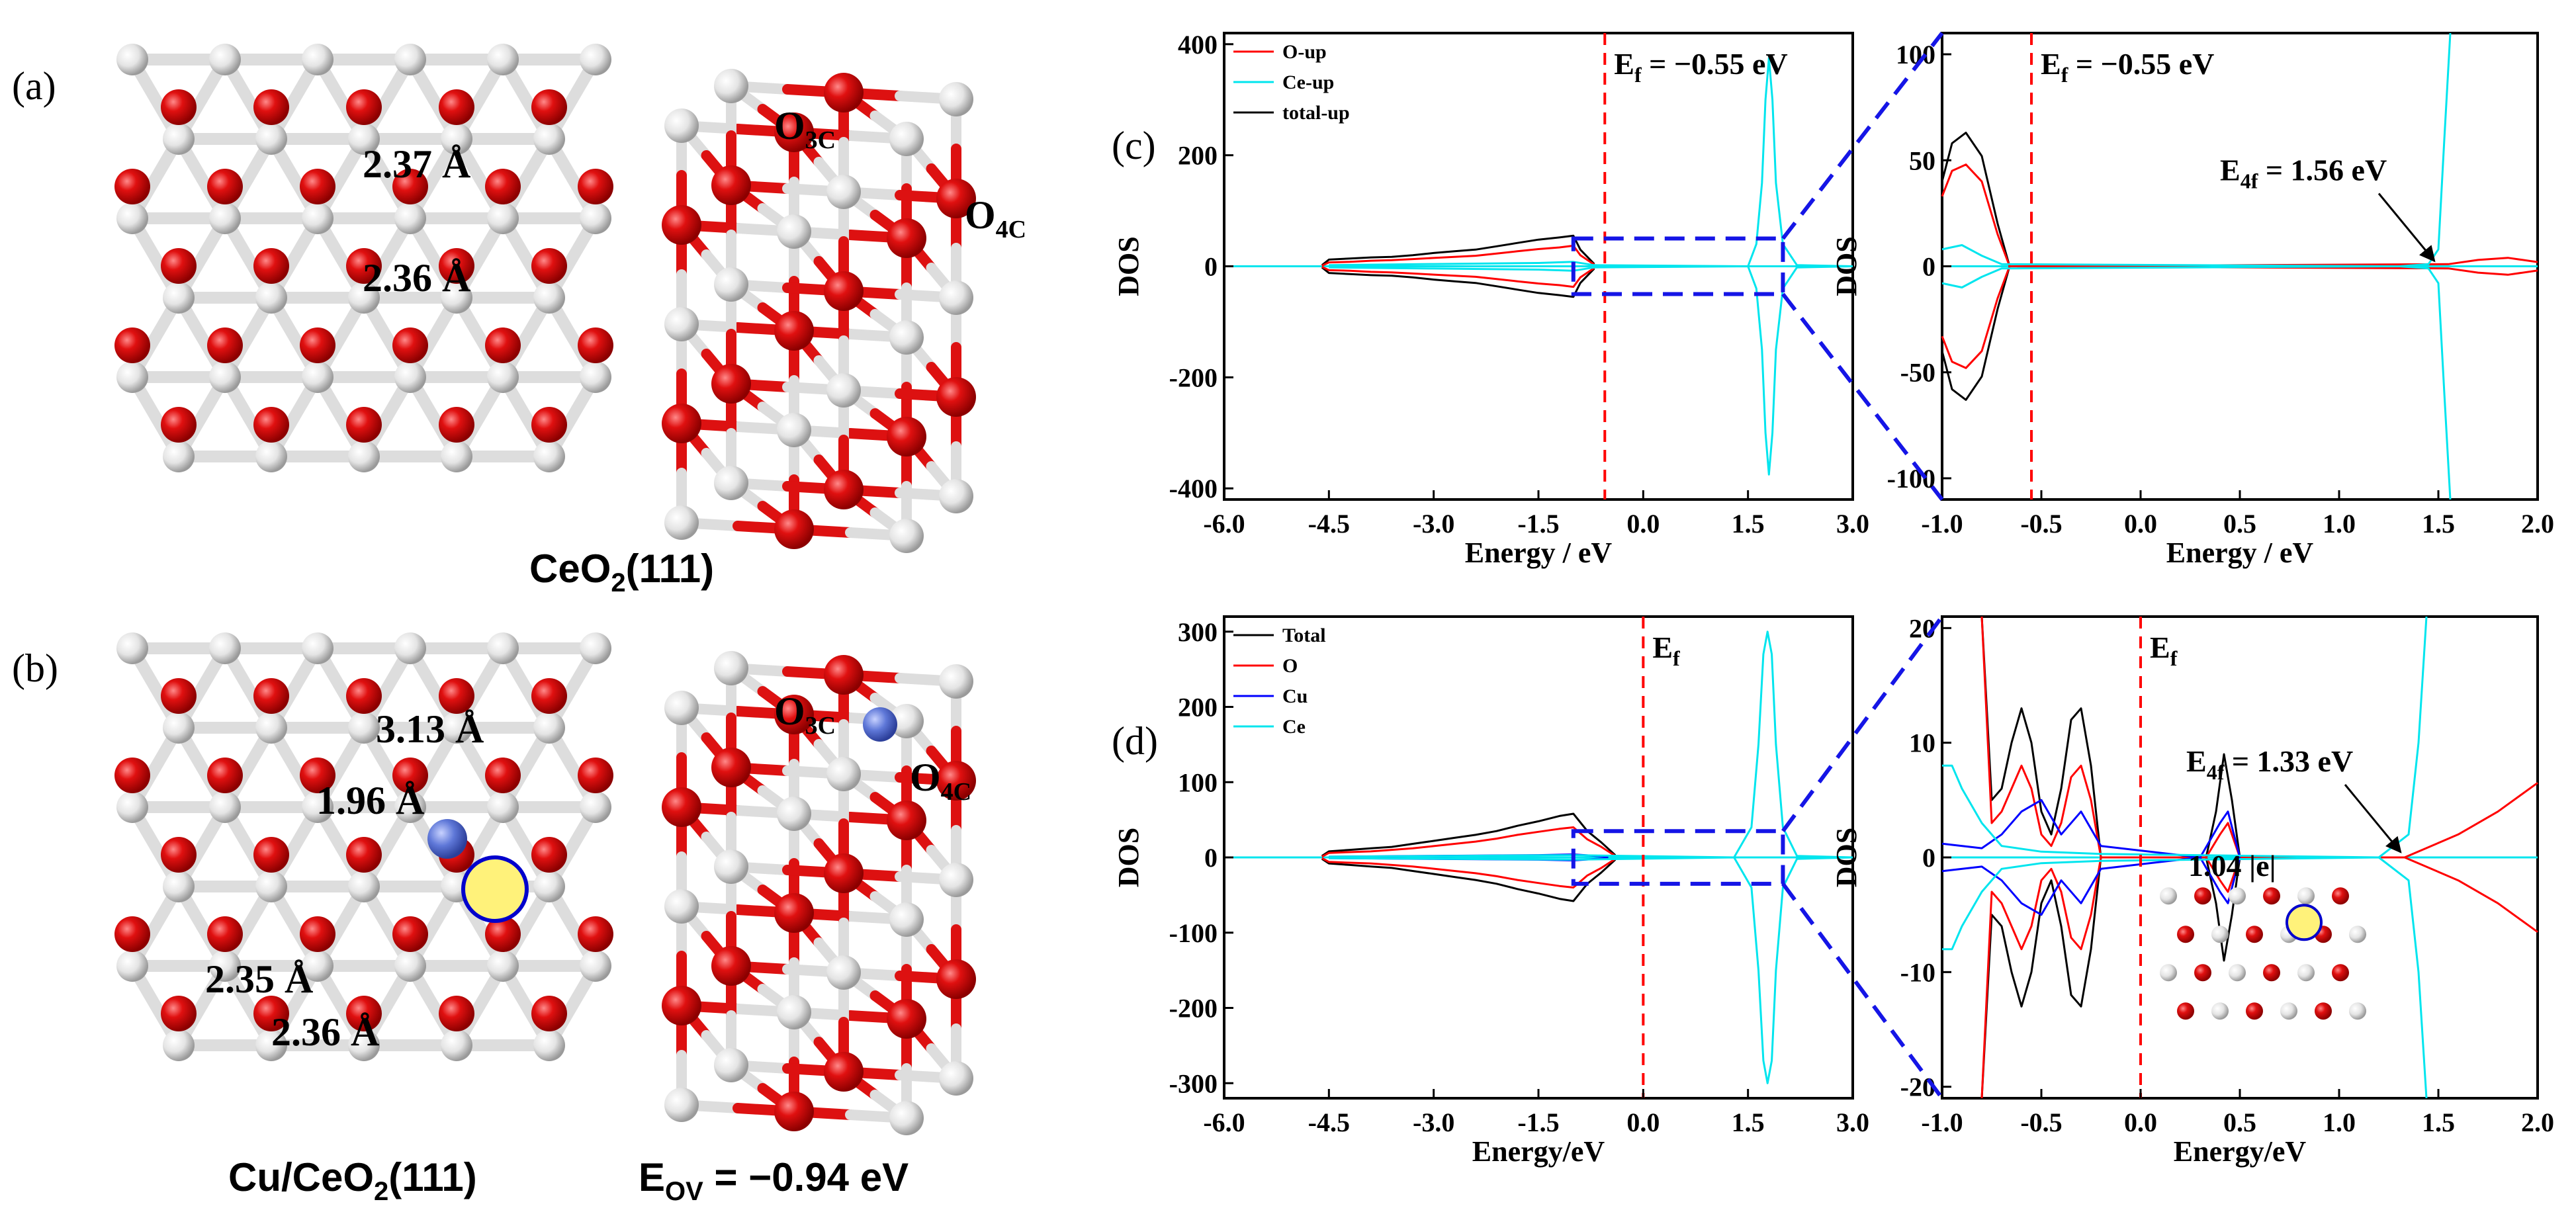 The width and height of the screenshot is (2576, 1214). I want to click on series-o-up, so click(1468, 842).